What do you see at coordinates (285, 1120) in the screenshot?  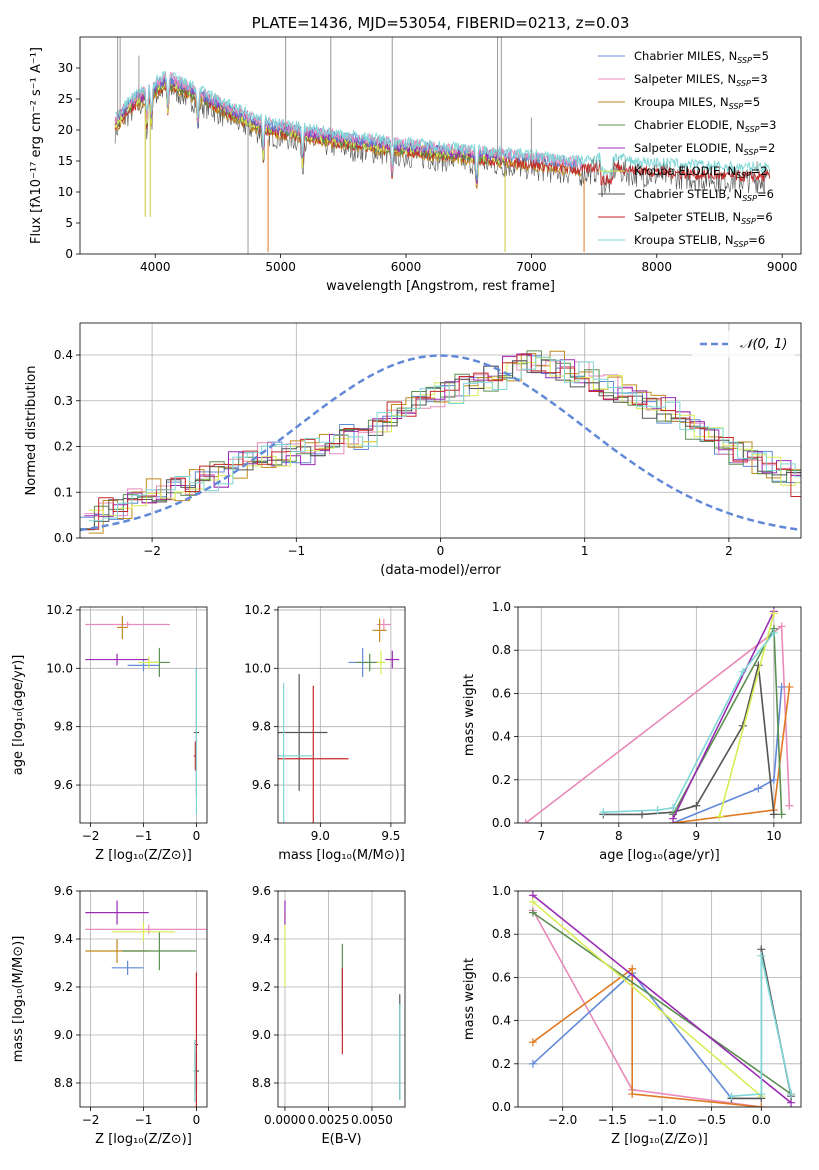 I see `x-tick-label: 0.0000` at bounding box center [285, 1120].